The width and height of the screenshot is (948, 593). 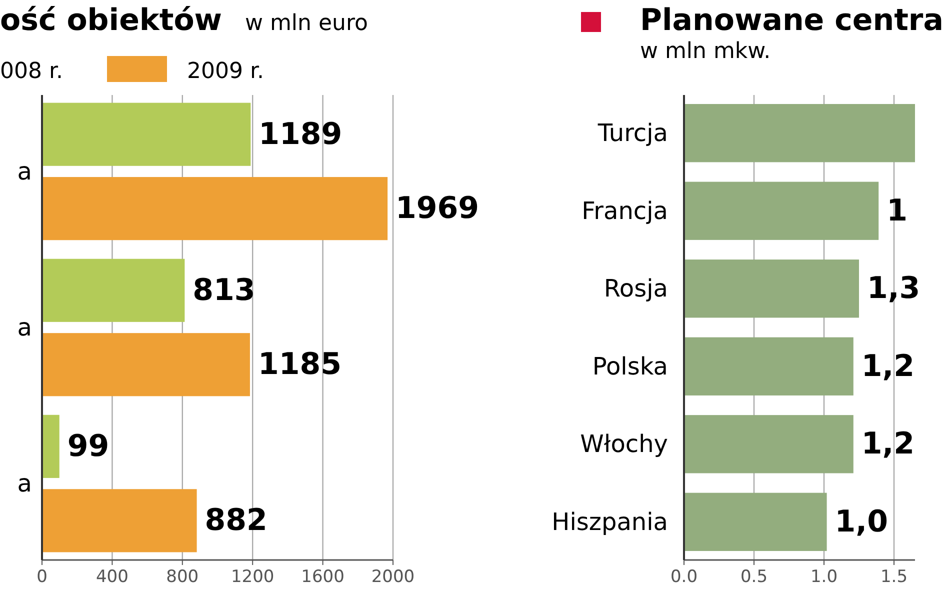 I want to click on data-label: 813, so click(x=224, y=290).